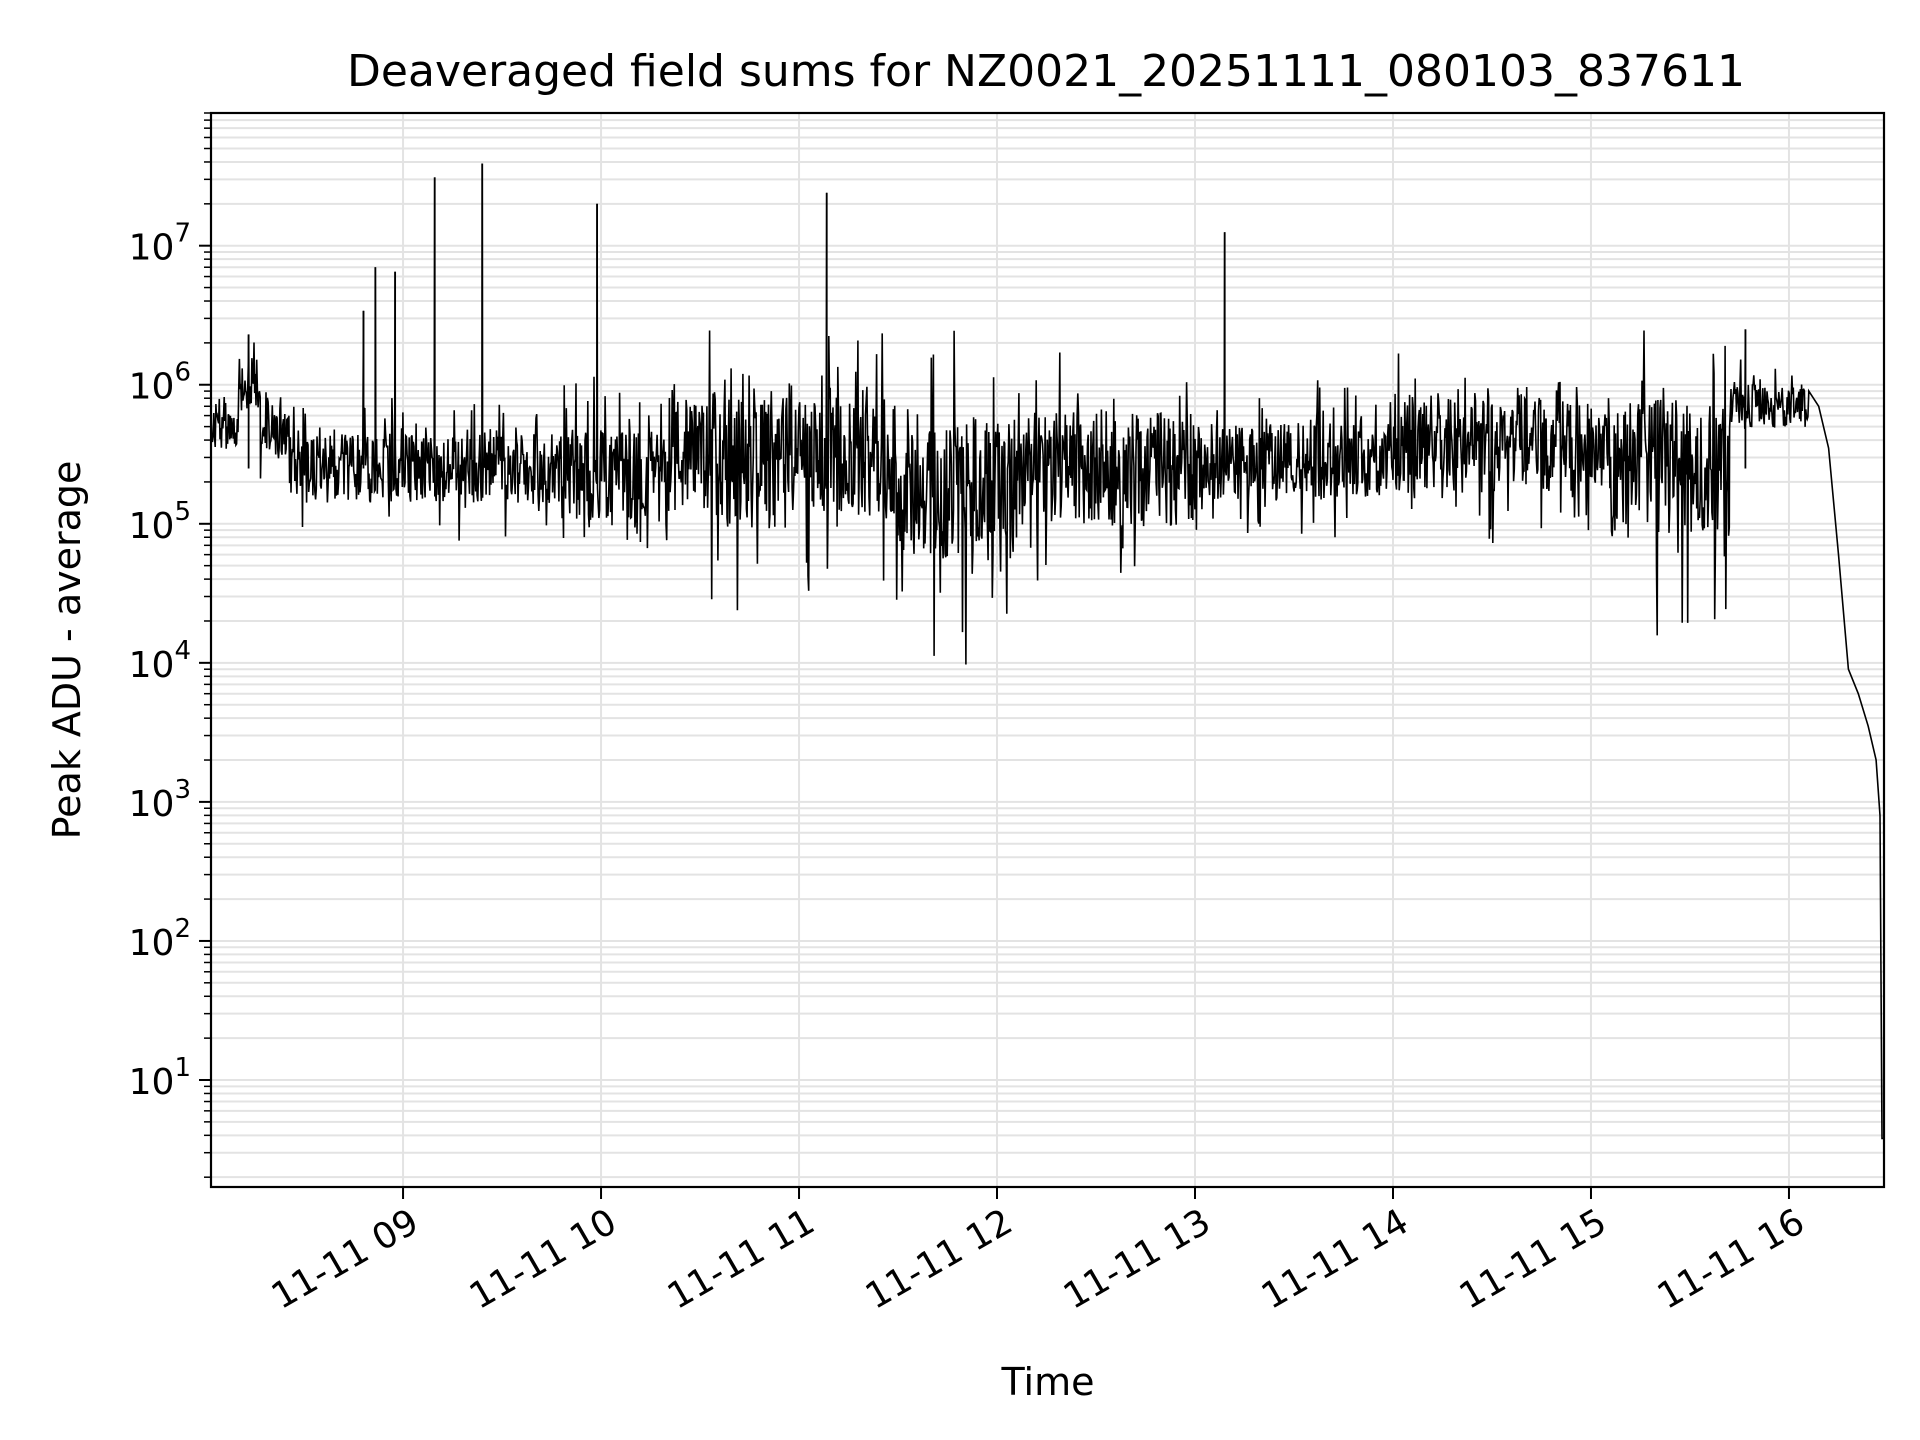 Image resolution: width=1920 pixels, height=1440 pixels. Describe the element at coordinates (160, 661) in the screenshot. I see `y-tick-label: 10⁴` at that location.